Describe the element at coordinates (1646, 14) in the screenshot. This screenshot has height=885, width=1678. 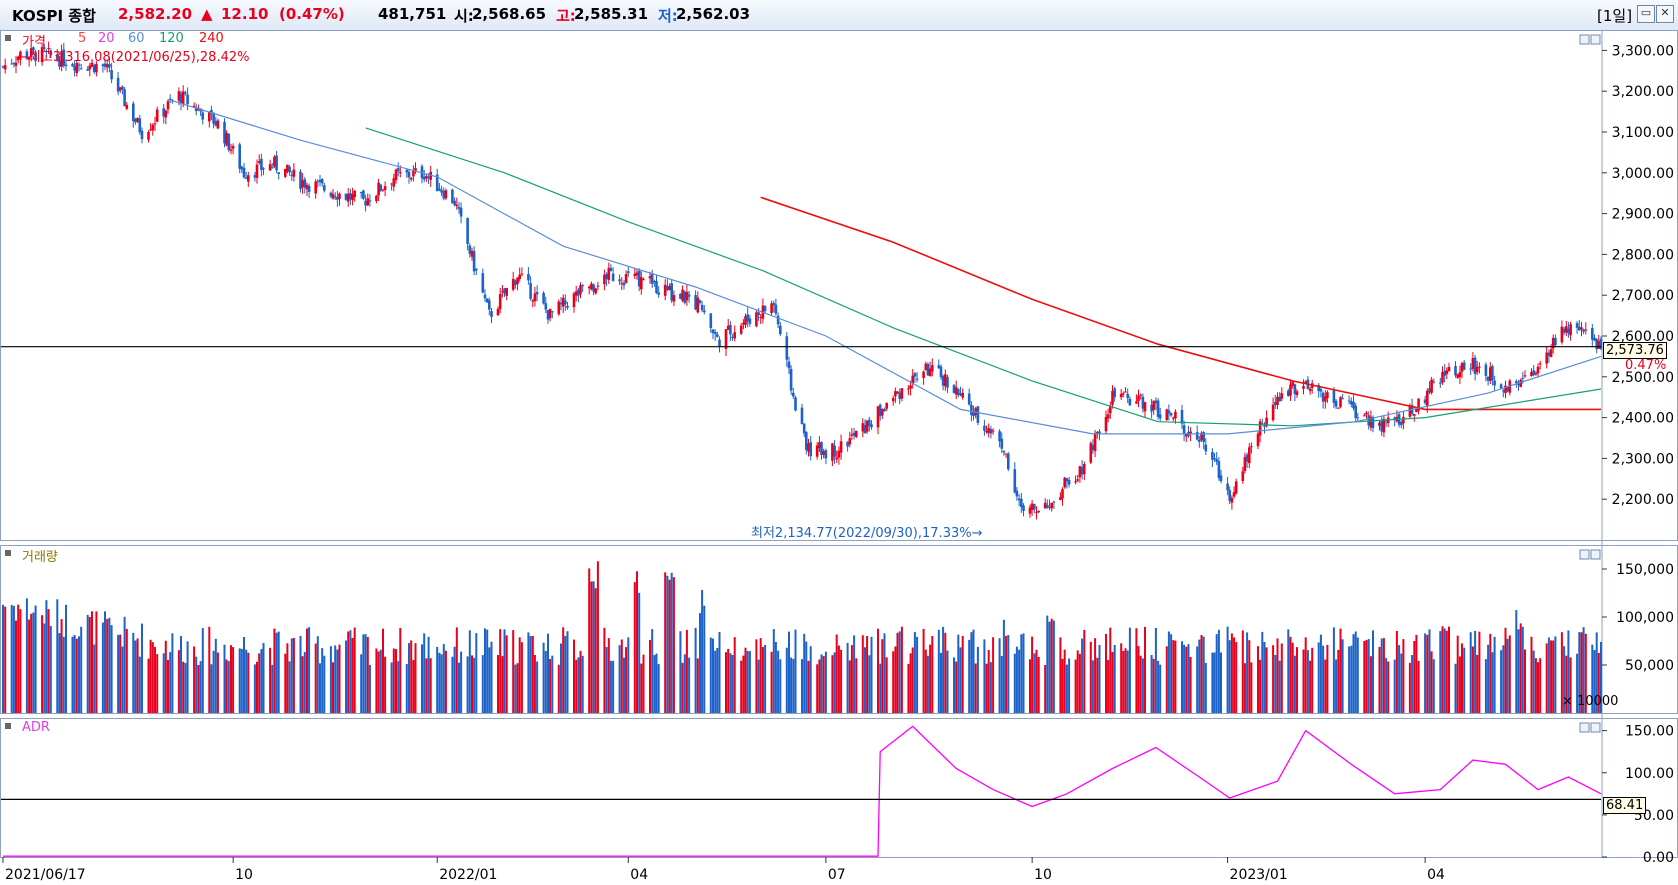
I see `restore-icon: ▭` at that location.